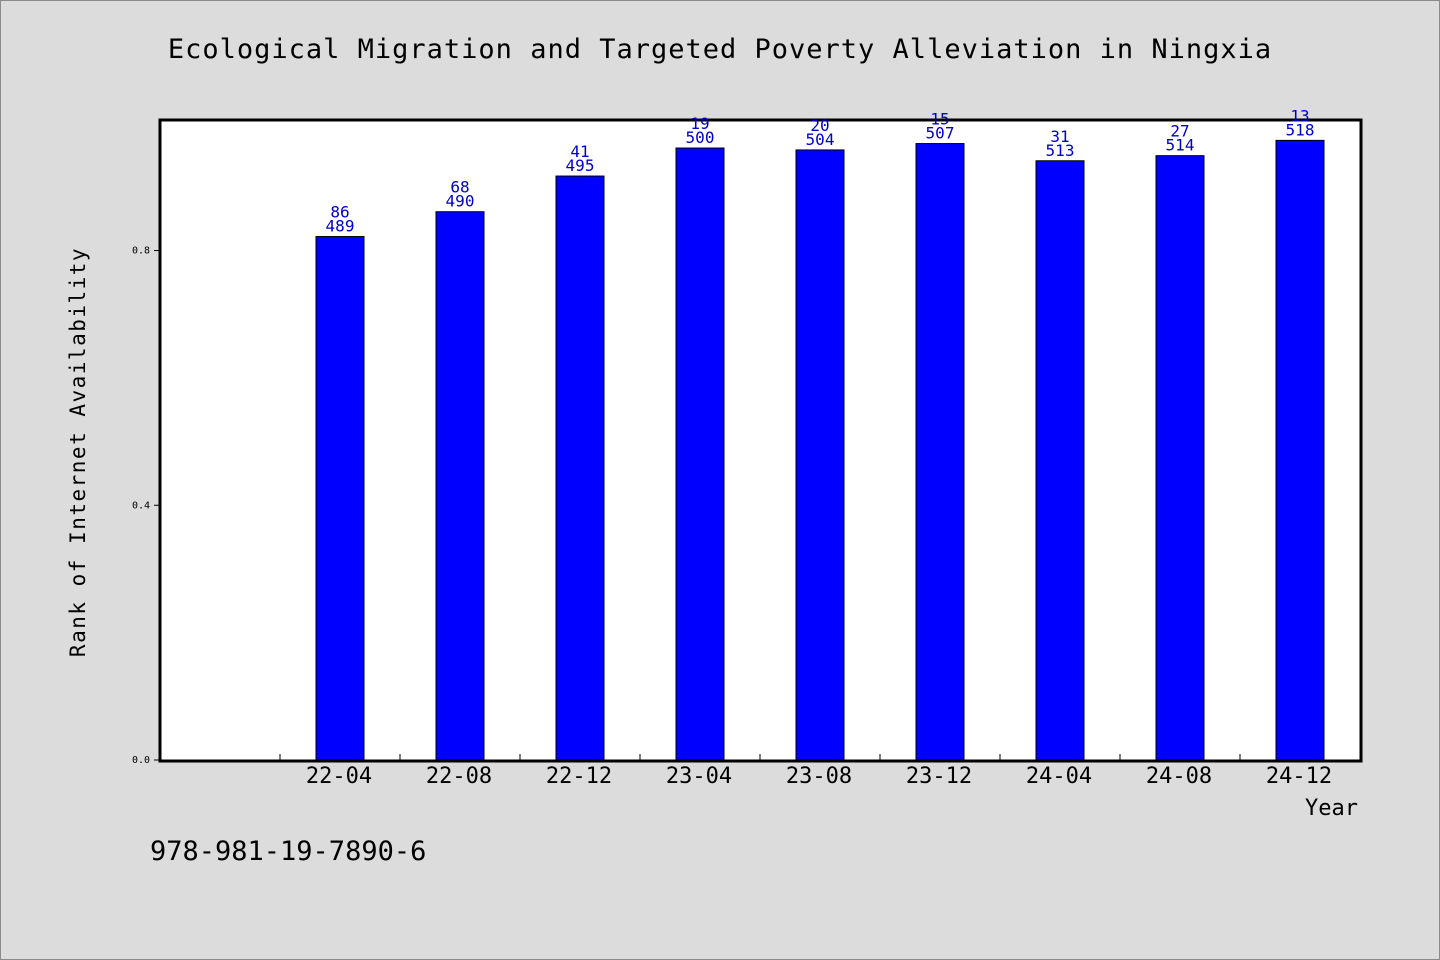 This screenshot has width=1440, height=960. Describe the element at coordinates (460, 201) in the screenshot. I see `bar-value-label: 490` at that location.